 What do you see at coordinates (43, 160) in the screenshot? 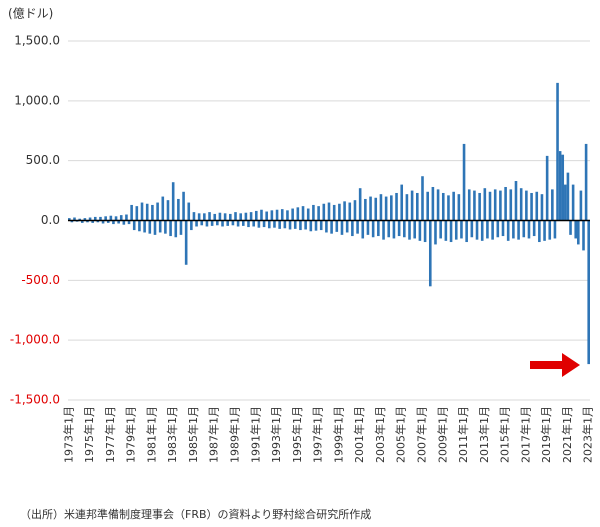
I see `y-tick-label: 500.0` at bounding box center [43, 160].